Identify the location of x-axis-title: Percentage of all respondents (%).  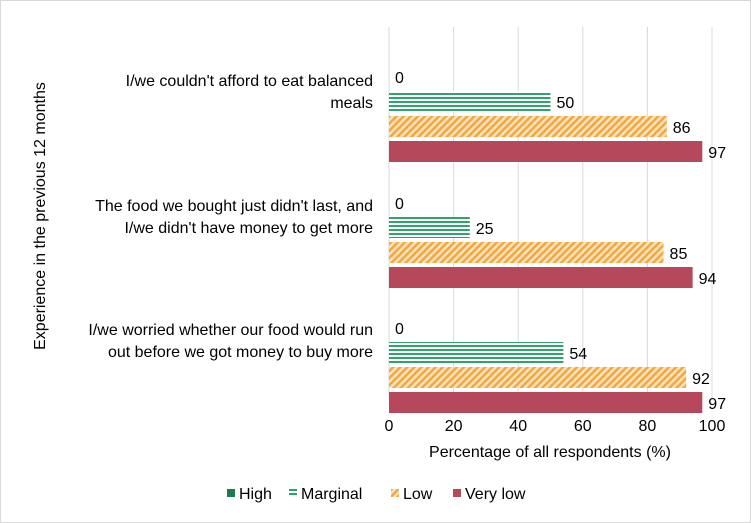
(550, 452).